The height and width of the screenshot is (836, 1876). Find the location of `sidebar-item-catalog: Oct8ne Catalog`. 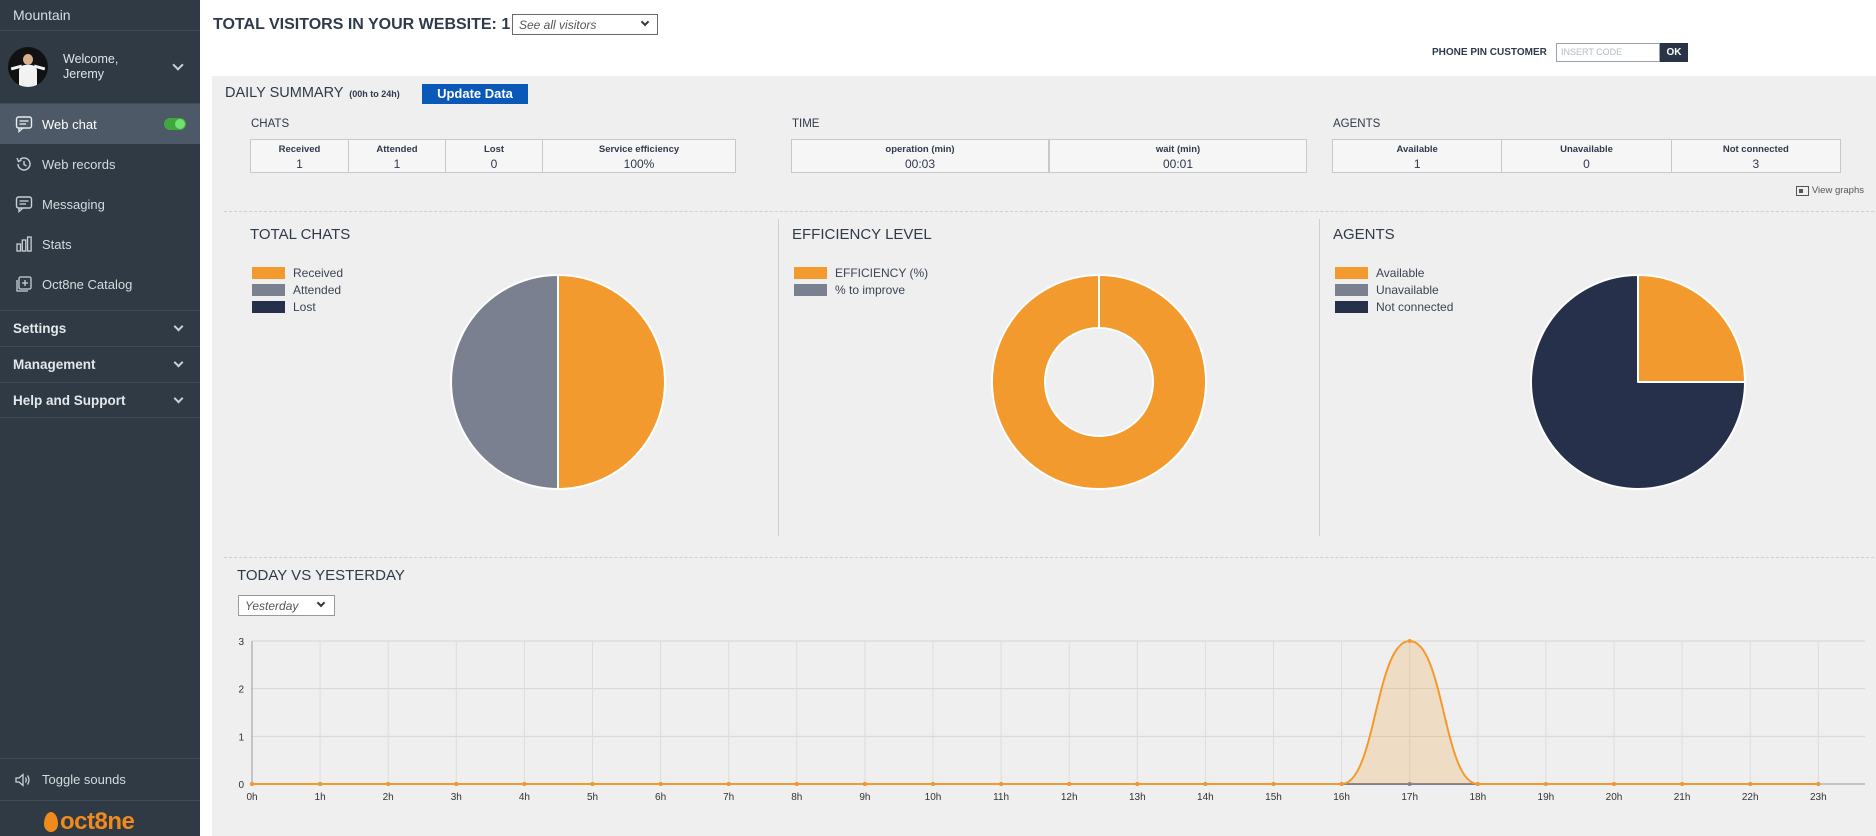

sidebar-item-catalog: Oct8ne Catalog is located at coordinates (100, 284).